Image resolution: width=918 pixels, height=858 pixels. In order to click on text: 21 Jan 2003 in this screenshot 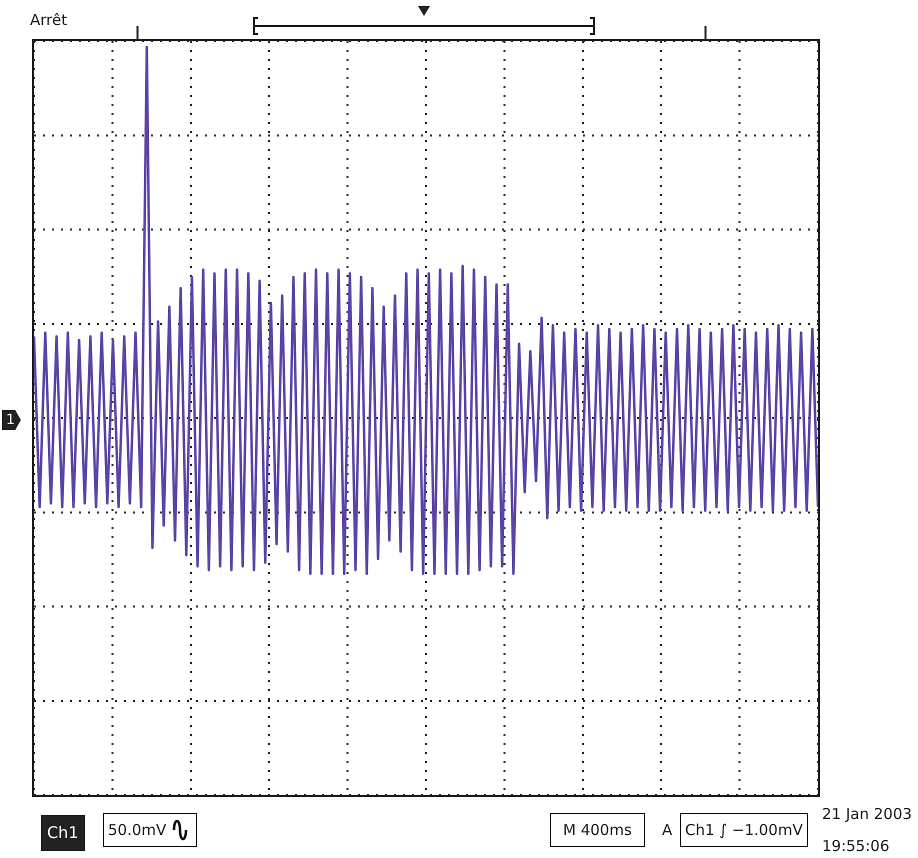, I will do `click(867, 814)`.